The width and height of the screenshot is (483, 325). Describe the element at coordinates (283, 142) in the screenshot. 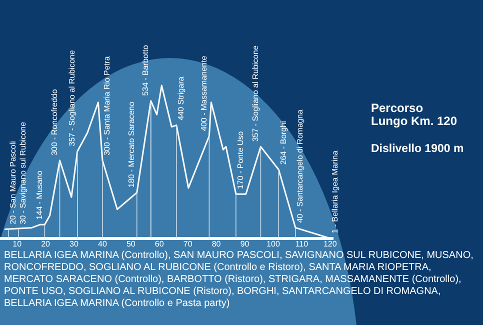

I see `annotation: 264 - Borghi` at that location.